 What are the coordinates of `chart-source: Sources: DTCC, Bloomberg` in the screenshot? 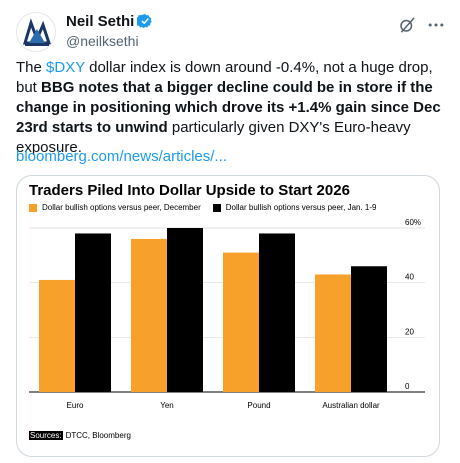 It's located at (80, 435).